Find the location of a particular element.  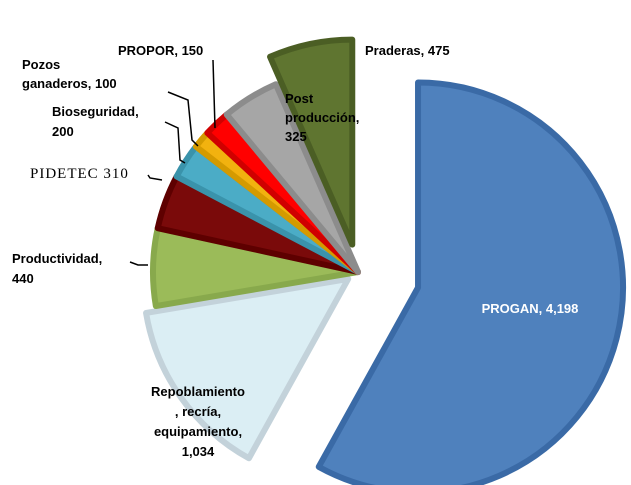

data-label-line: Post is located at coordinates (299, 98).